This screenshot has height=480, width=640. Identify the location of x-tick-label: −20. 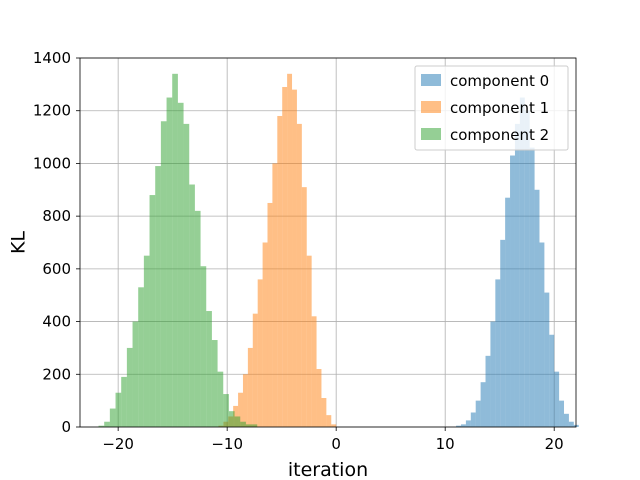
(118, 444).